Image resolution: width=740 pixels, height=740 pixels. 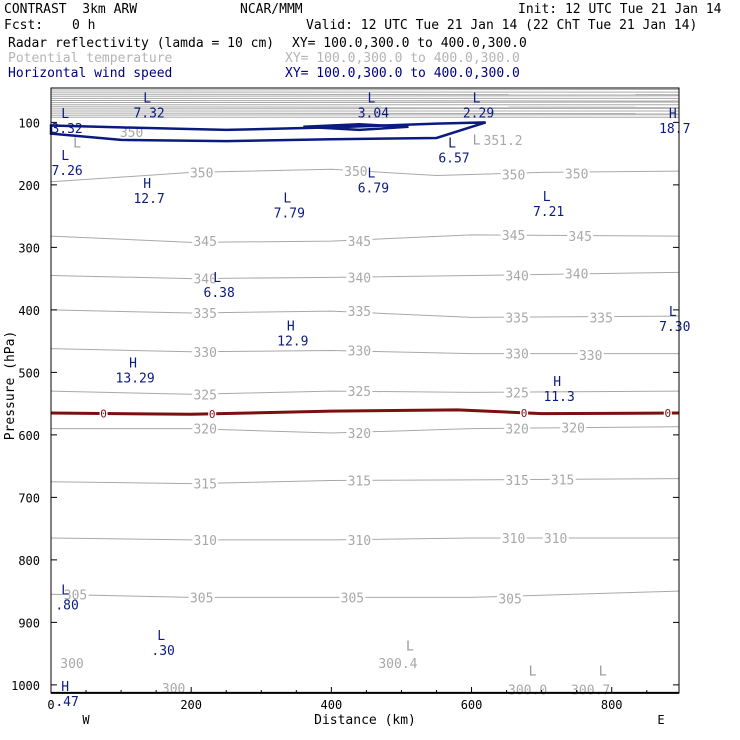 I want to click on y-tick-label: 700, so click(x=29, y=498).